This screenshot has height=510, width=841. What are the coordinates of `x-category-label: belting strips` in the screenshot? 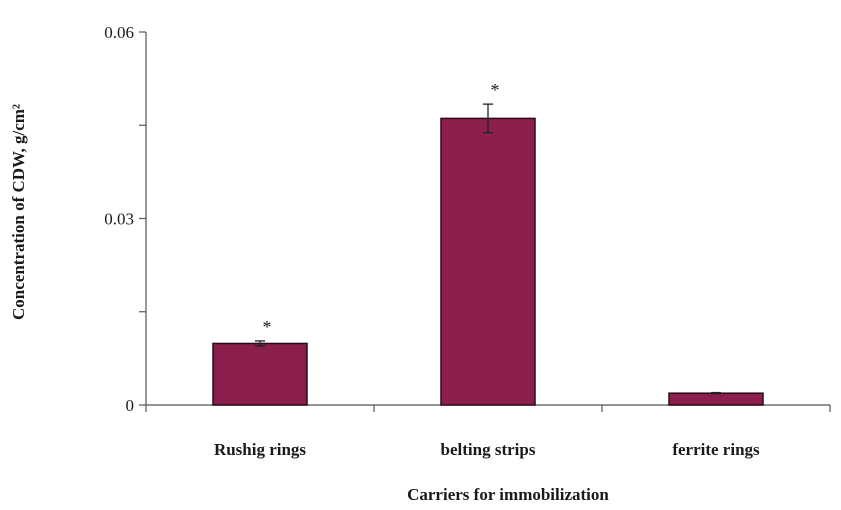 It's located at (488, 449).